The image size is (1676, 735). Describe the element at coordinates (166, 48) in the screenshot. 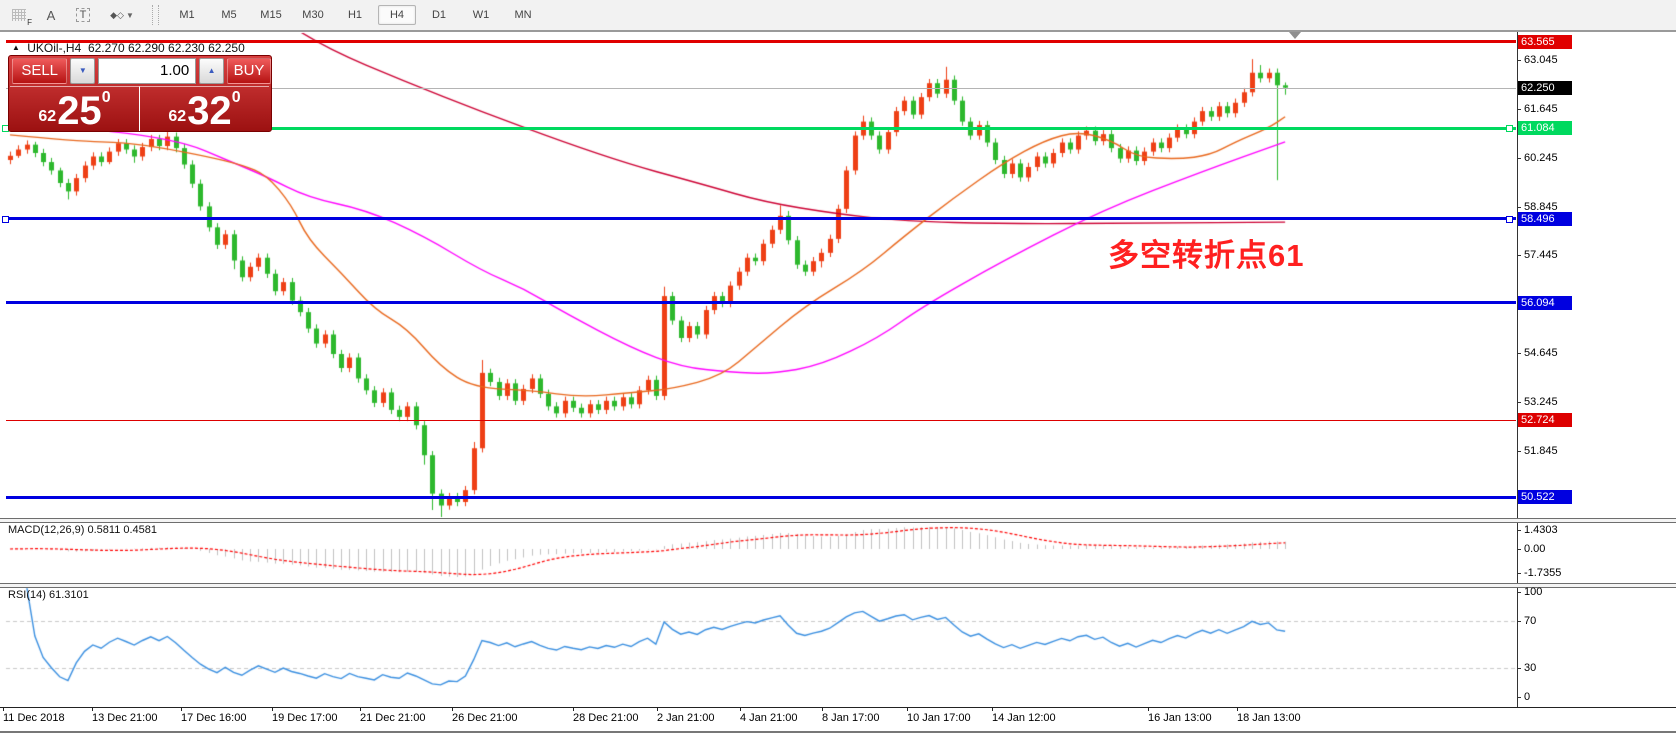

I see `ohlc-values: 62.270 62.290 62.230 62.250` at that location.